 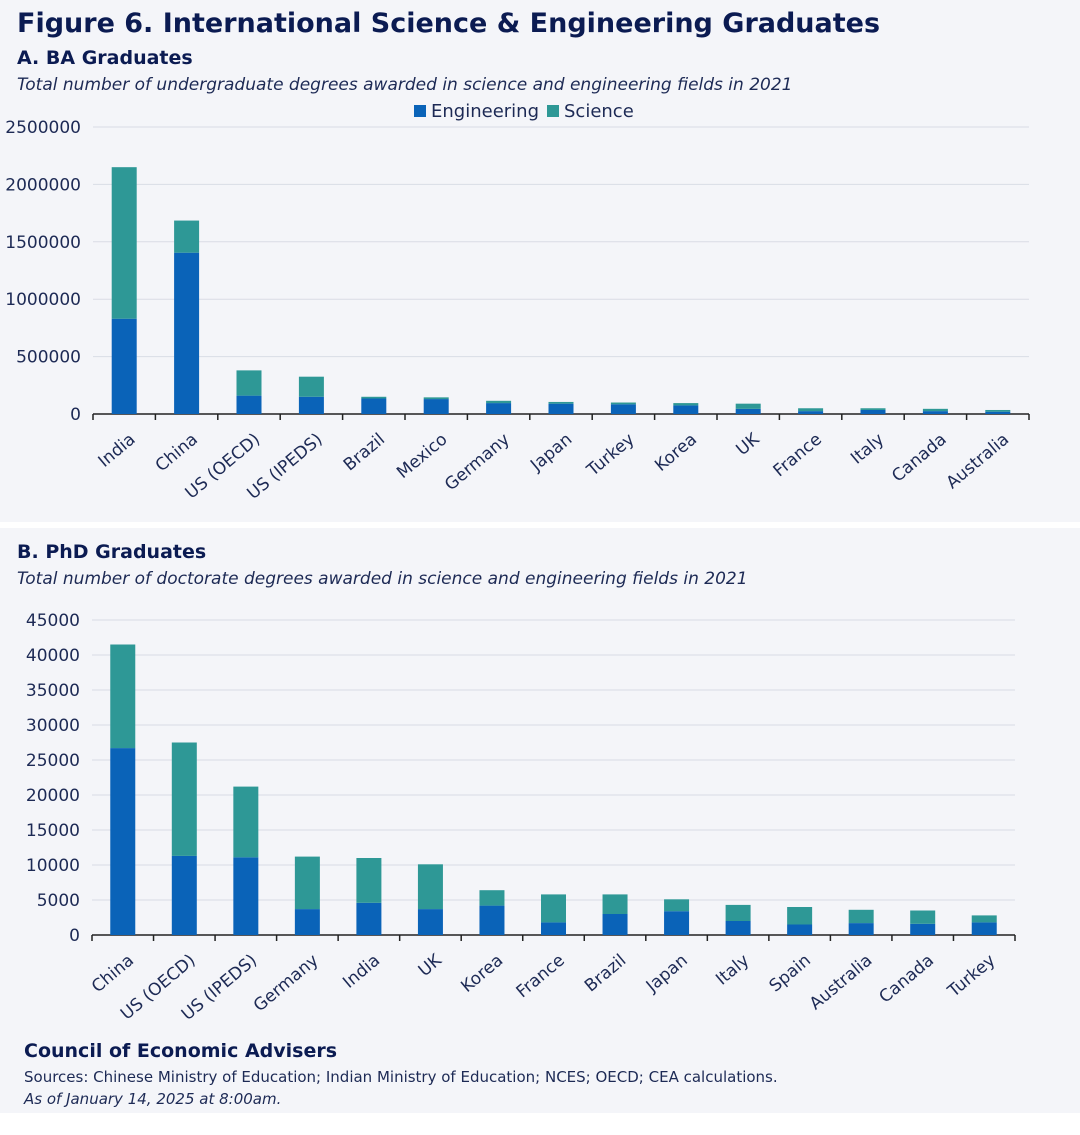 What do you see at coordinates (561, 402) in the screenshot?
I see `ba-bar-science-japan` at bounding box center [561, 402].